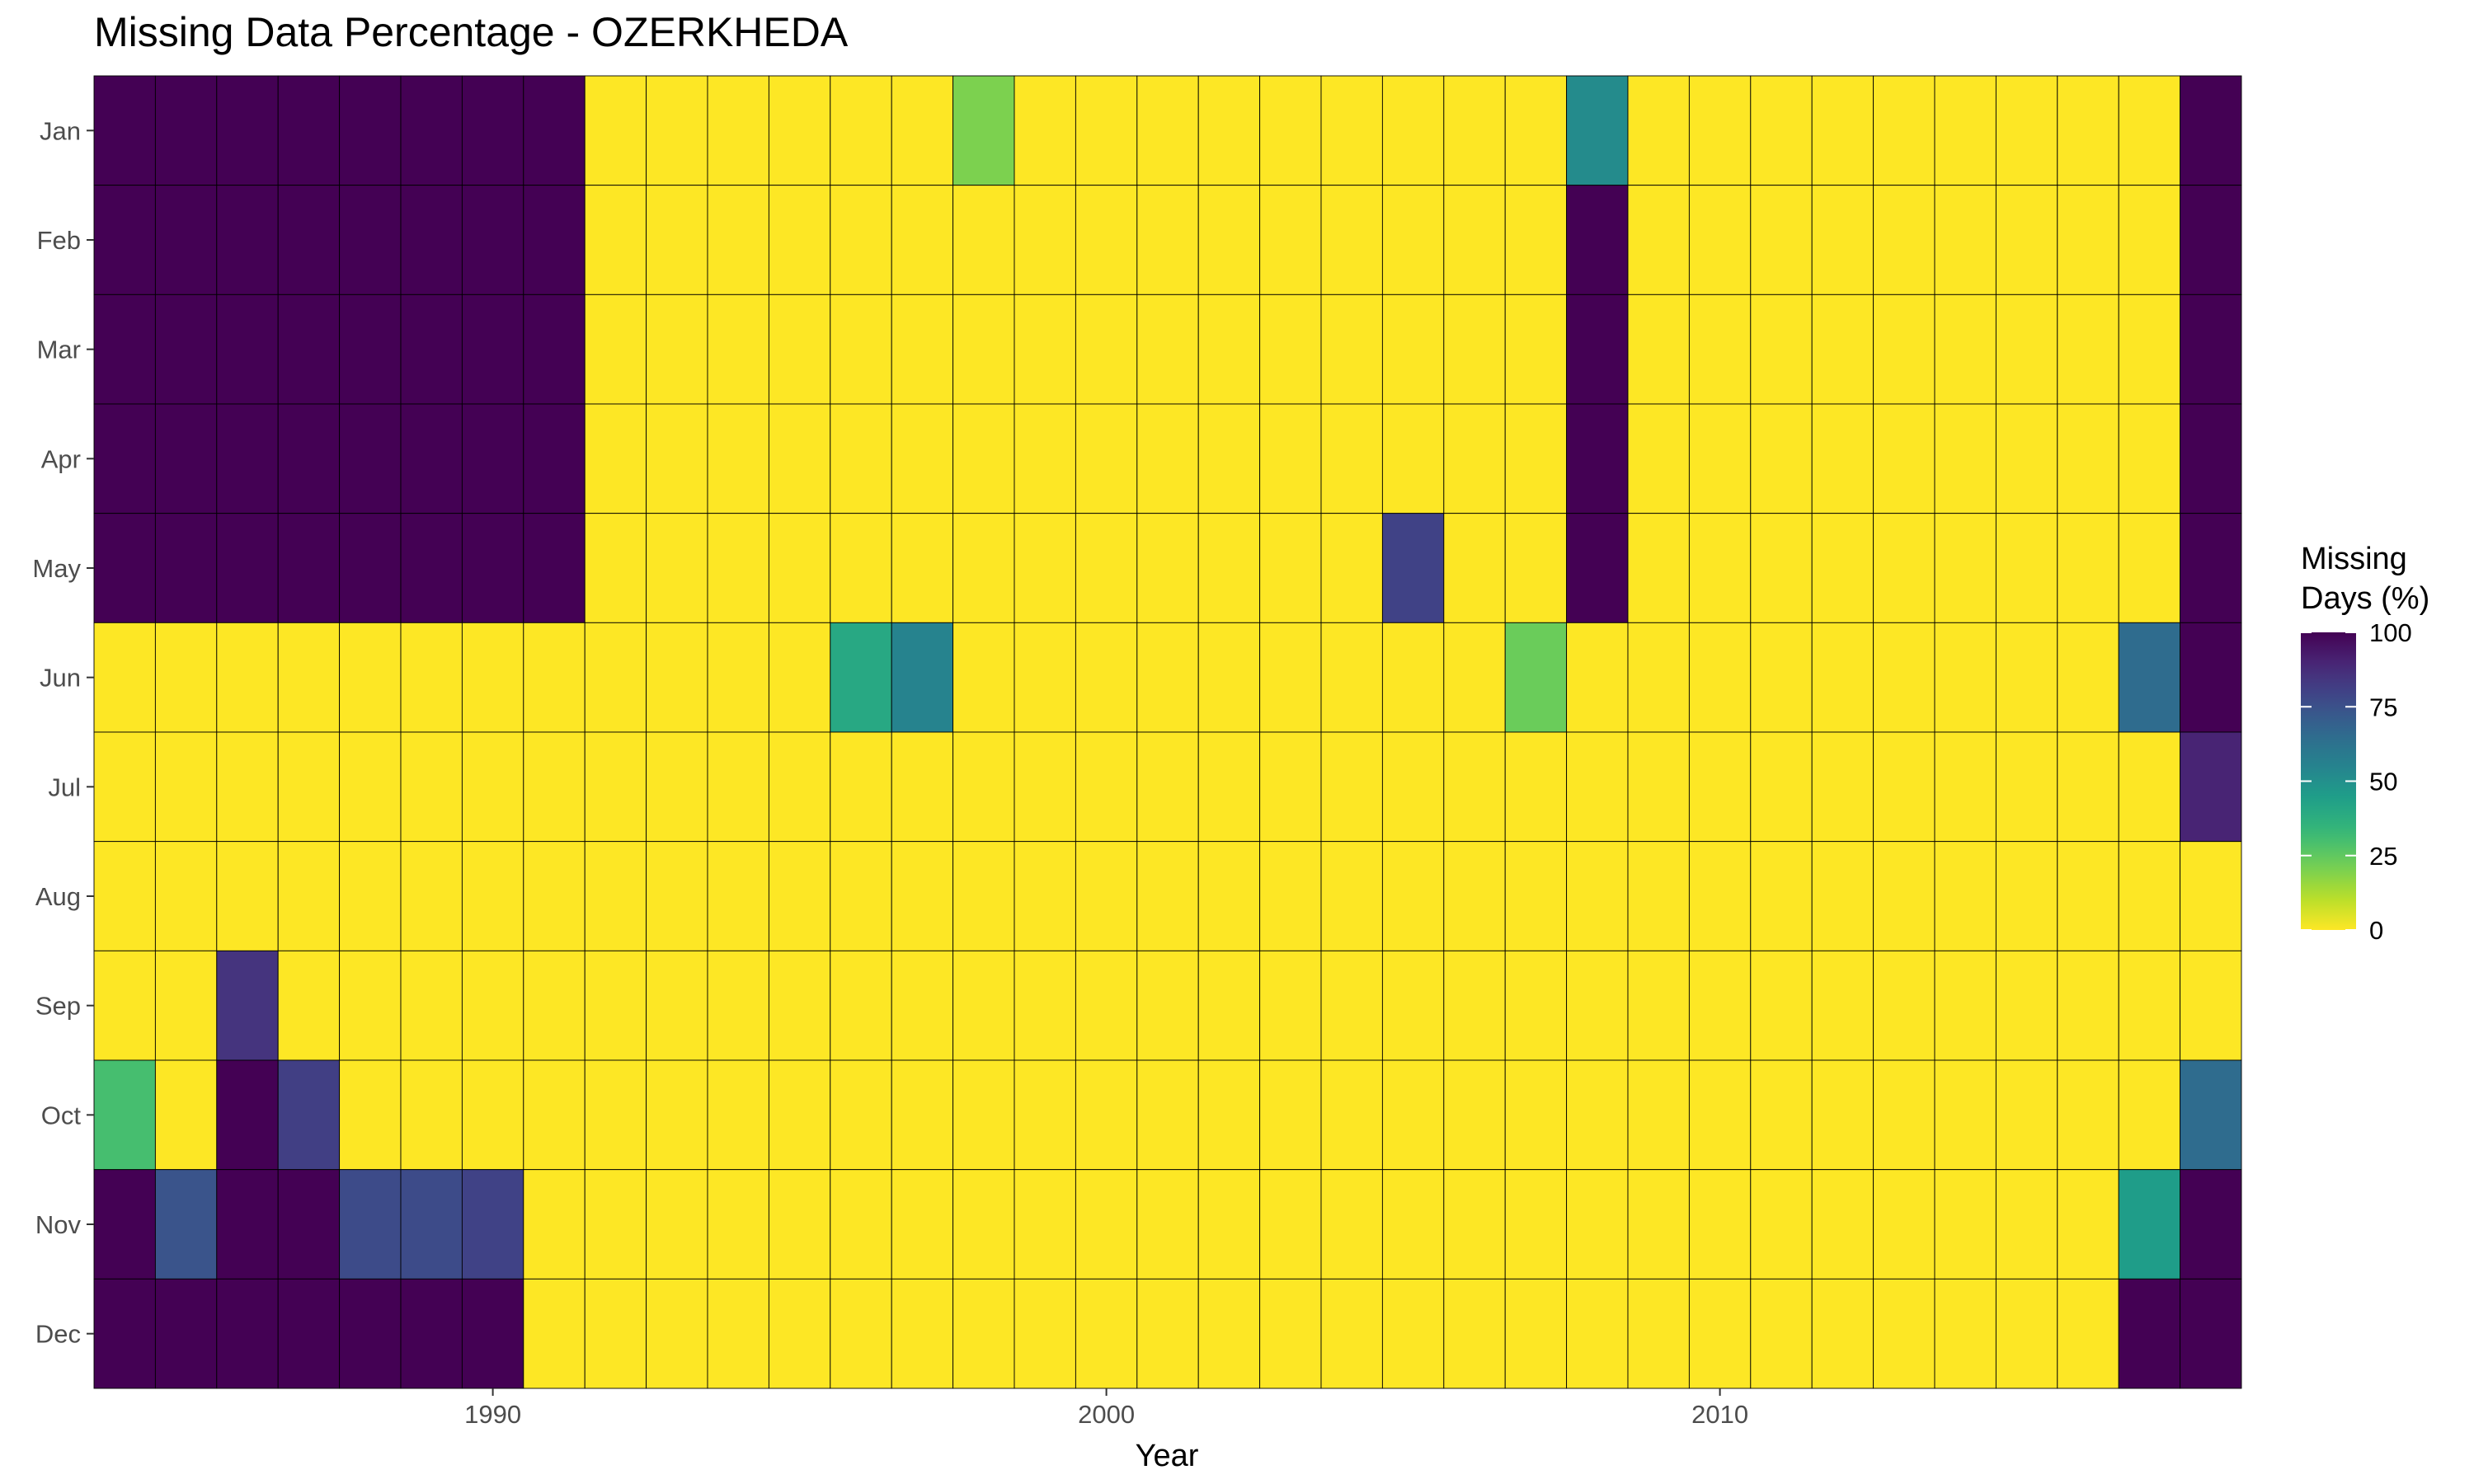  Describe the element at coordinates (2365, 598) in the screenshot. I see `legend-title-line2: Days (%)` at that location.